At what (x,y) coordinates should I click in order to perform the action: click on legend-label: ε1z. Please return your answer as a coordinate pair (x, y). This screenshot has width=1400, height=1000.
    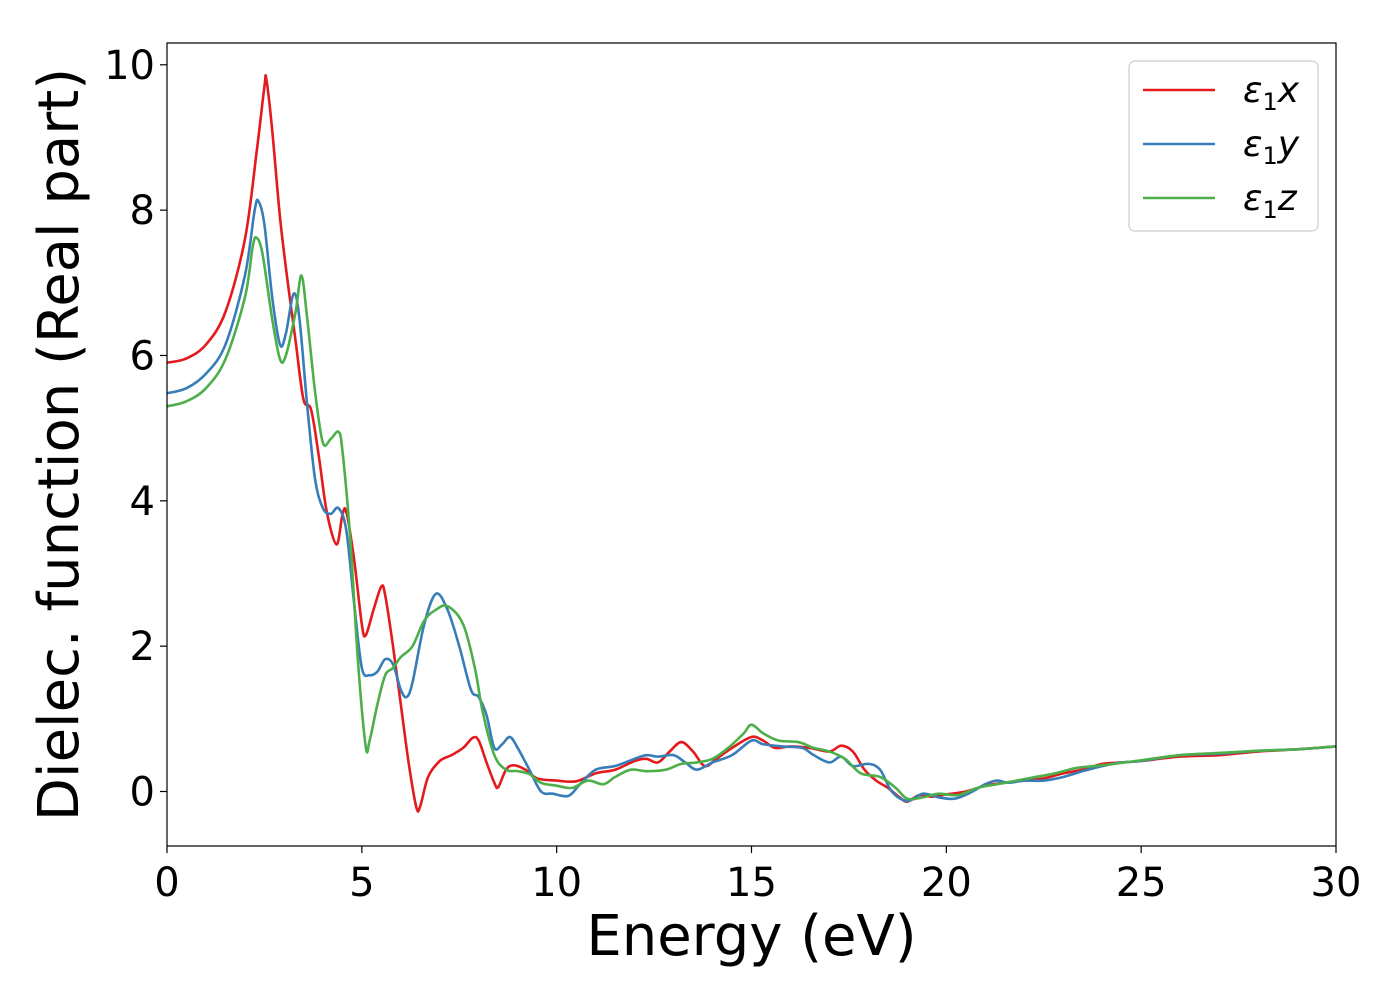
    Looking at the image, I should click on (1270, 201).